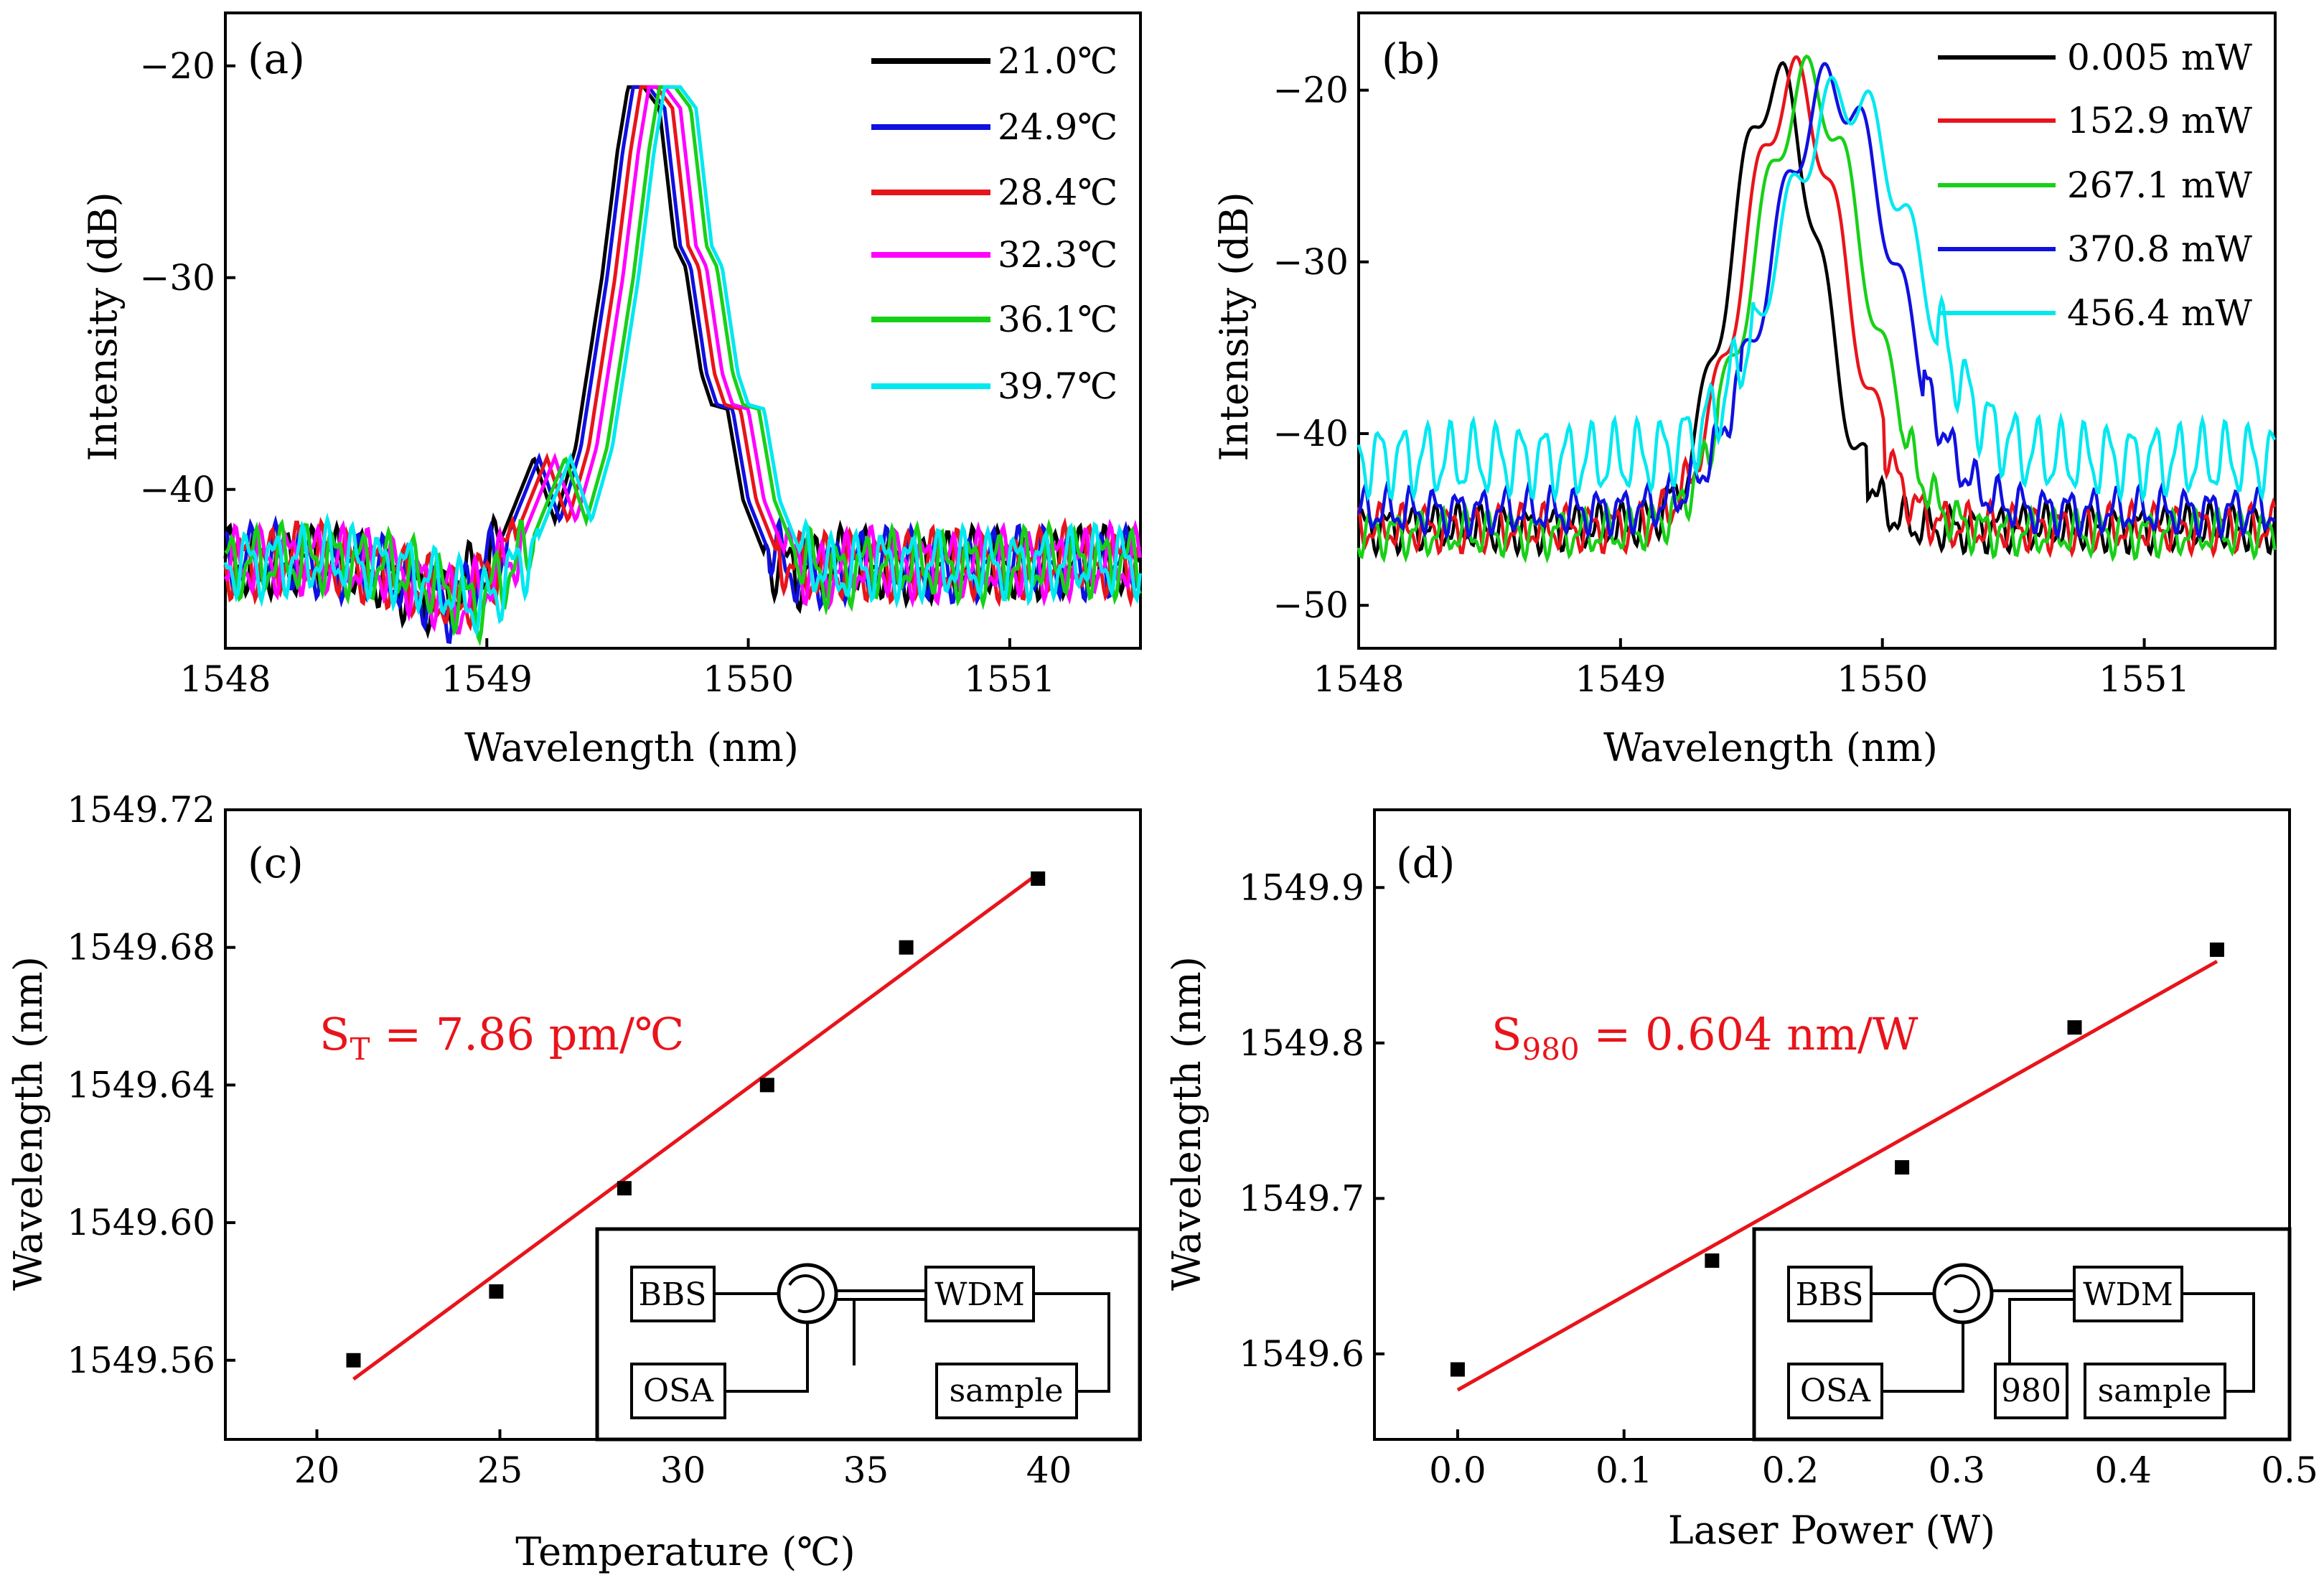 This screenshot has width=2324, height=1588. I want to click on annotation-subscript: T, so click(360, 1049).